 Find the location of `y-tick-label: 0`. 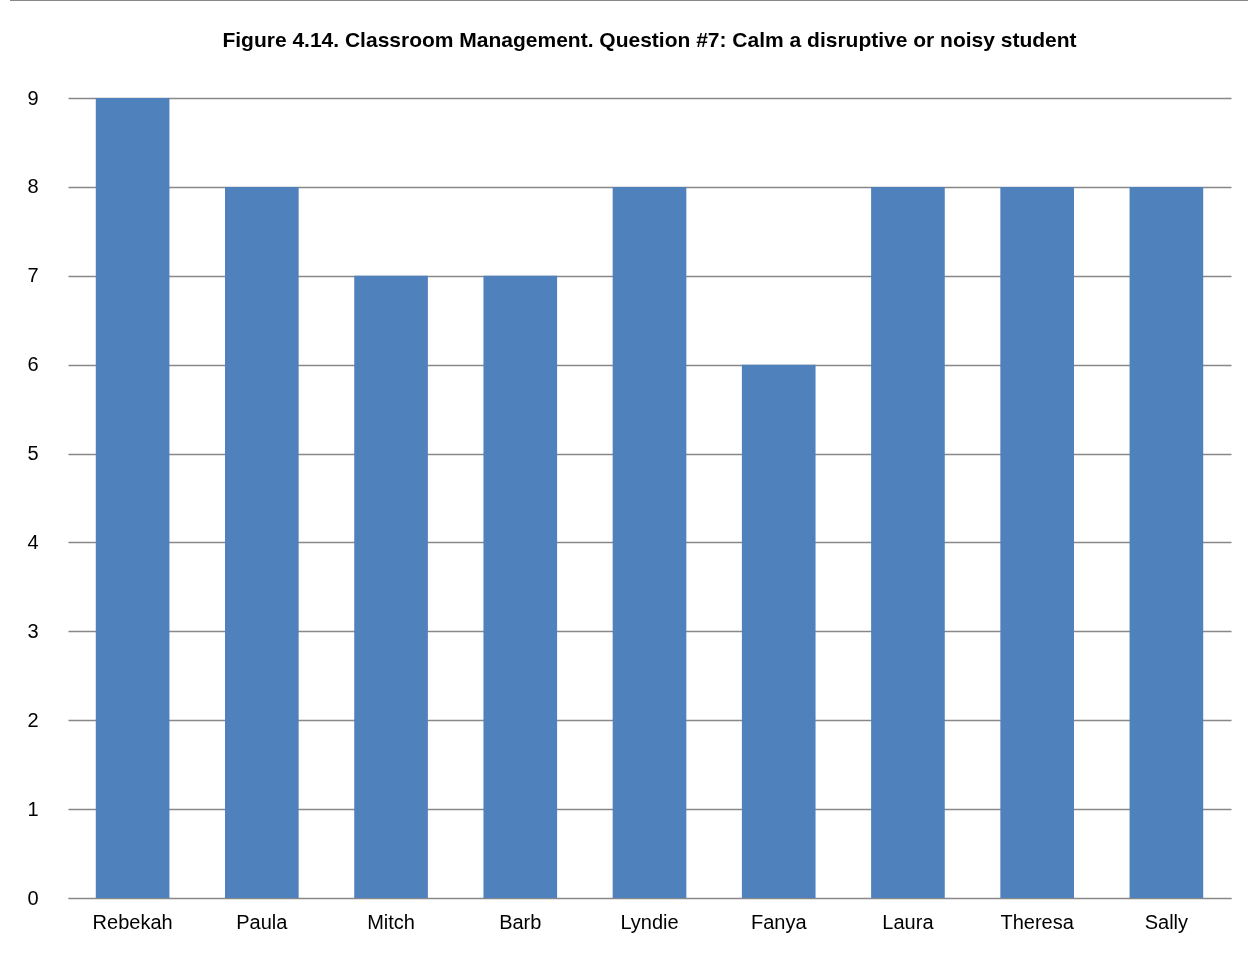

y-tick-label: 0 is located at coordinates (33, 897).